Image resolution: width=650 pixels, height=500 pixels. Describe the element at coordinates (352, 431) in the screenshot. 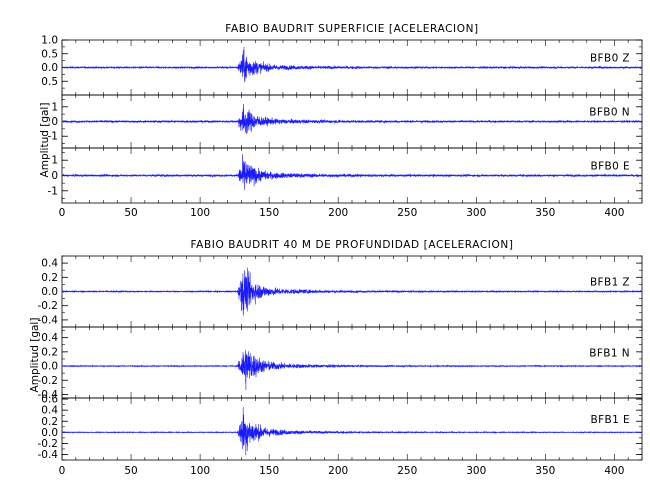

I see `waveform-bfb1-e` at that location.